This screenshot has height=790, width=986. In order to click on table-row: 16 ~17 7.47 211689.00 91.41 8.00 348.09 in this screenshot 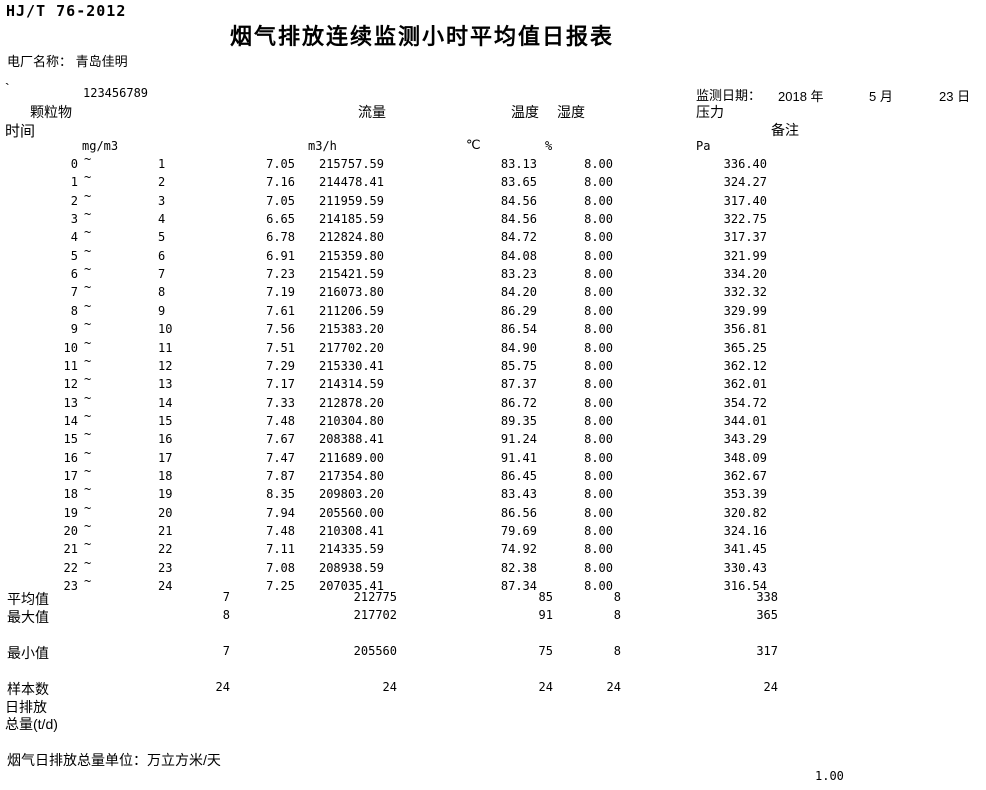, I will do `click(493, 456)`.